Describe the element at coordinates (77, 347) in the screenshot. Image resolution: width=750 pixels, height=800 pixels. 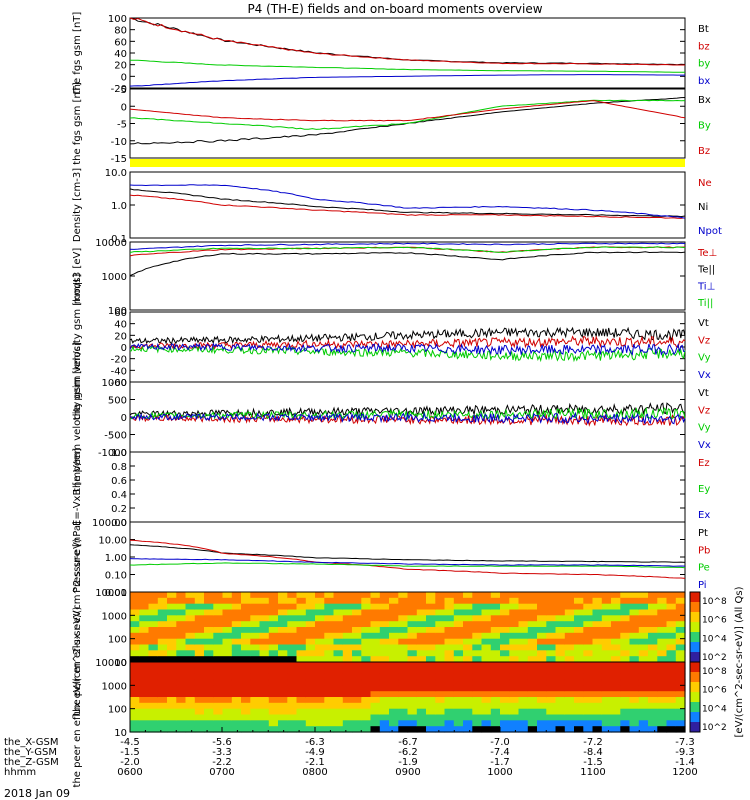
I see `y-axis-label: the peim velocity gsm [km/s]` at that location.